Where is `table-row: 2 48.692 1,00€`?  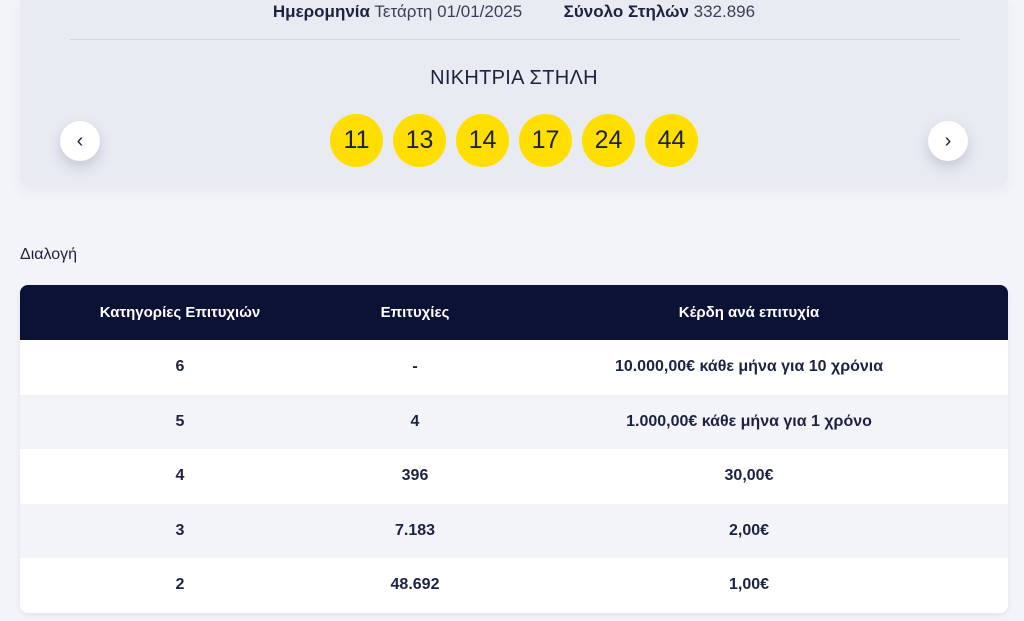 table-row: 2 48.692 1,00€ is located at coordinates (514, 585).